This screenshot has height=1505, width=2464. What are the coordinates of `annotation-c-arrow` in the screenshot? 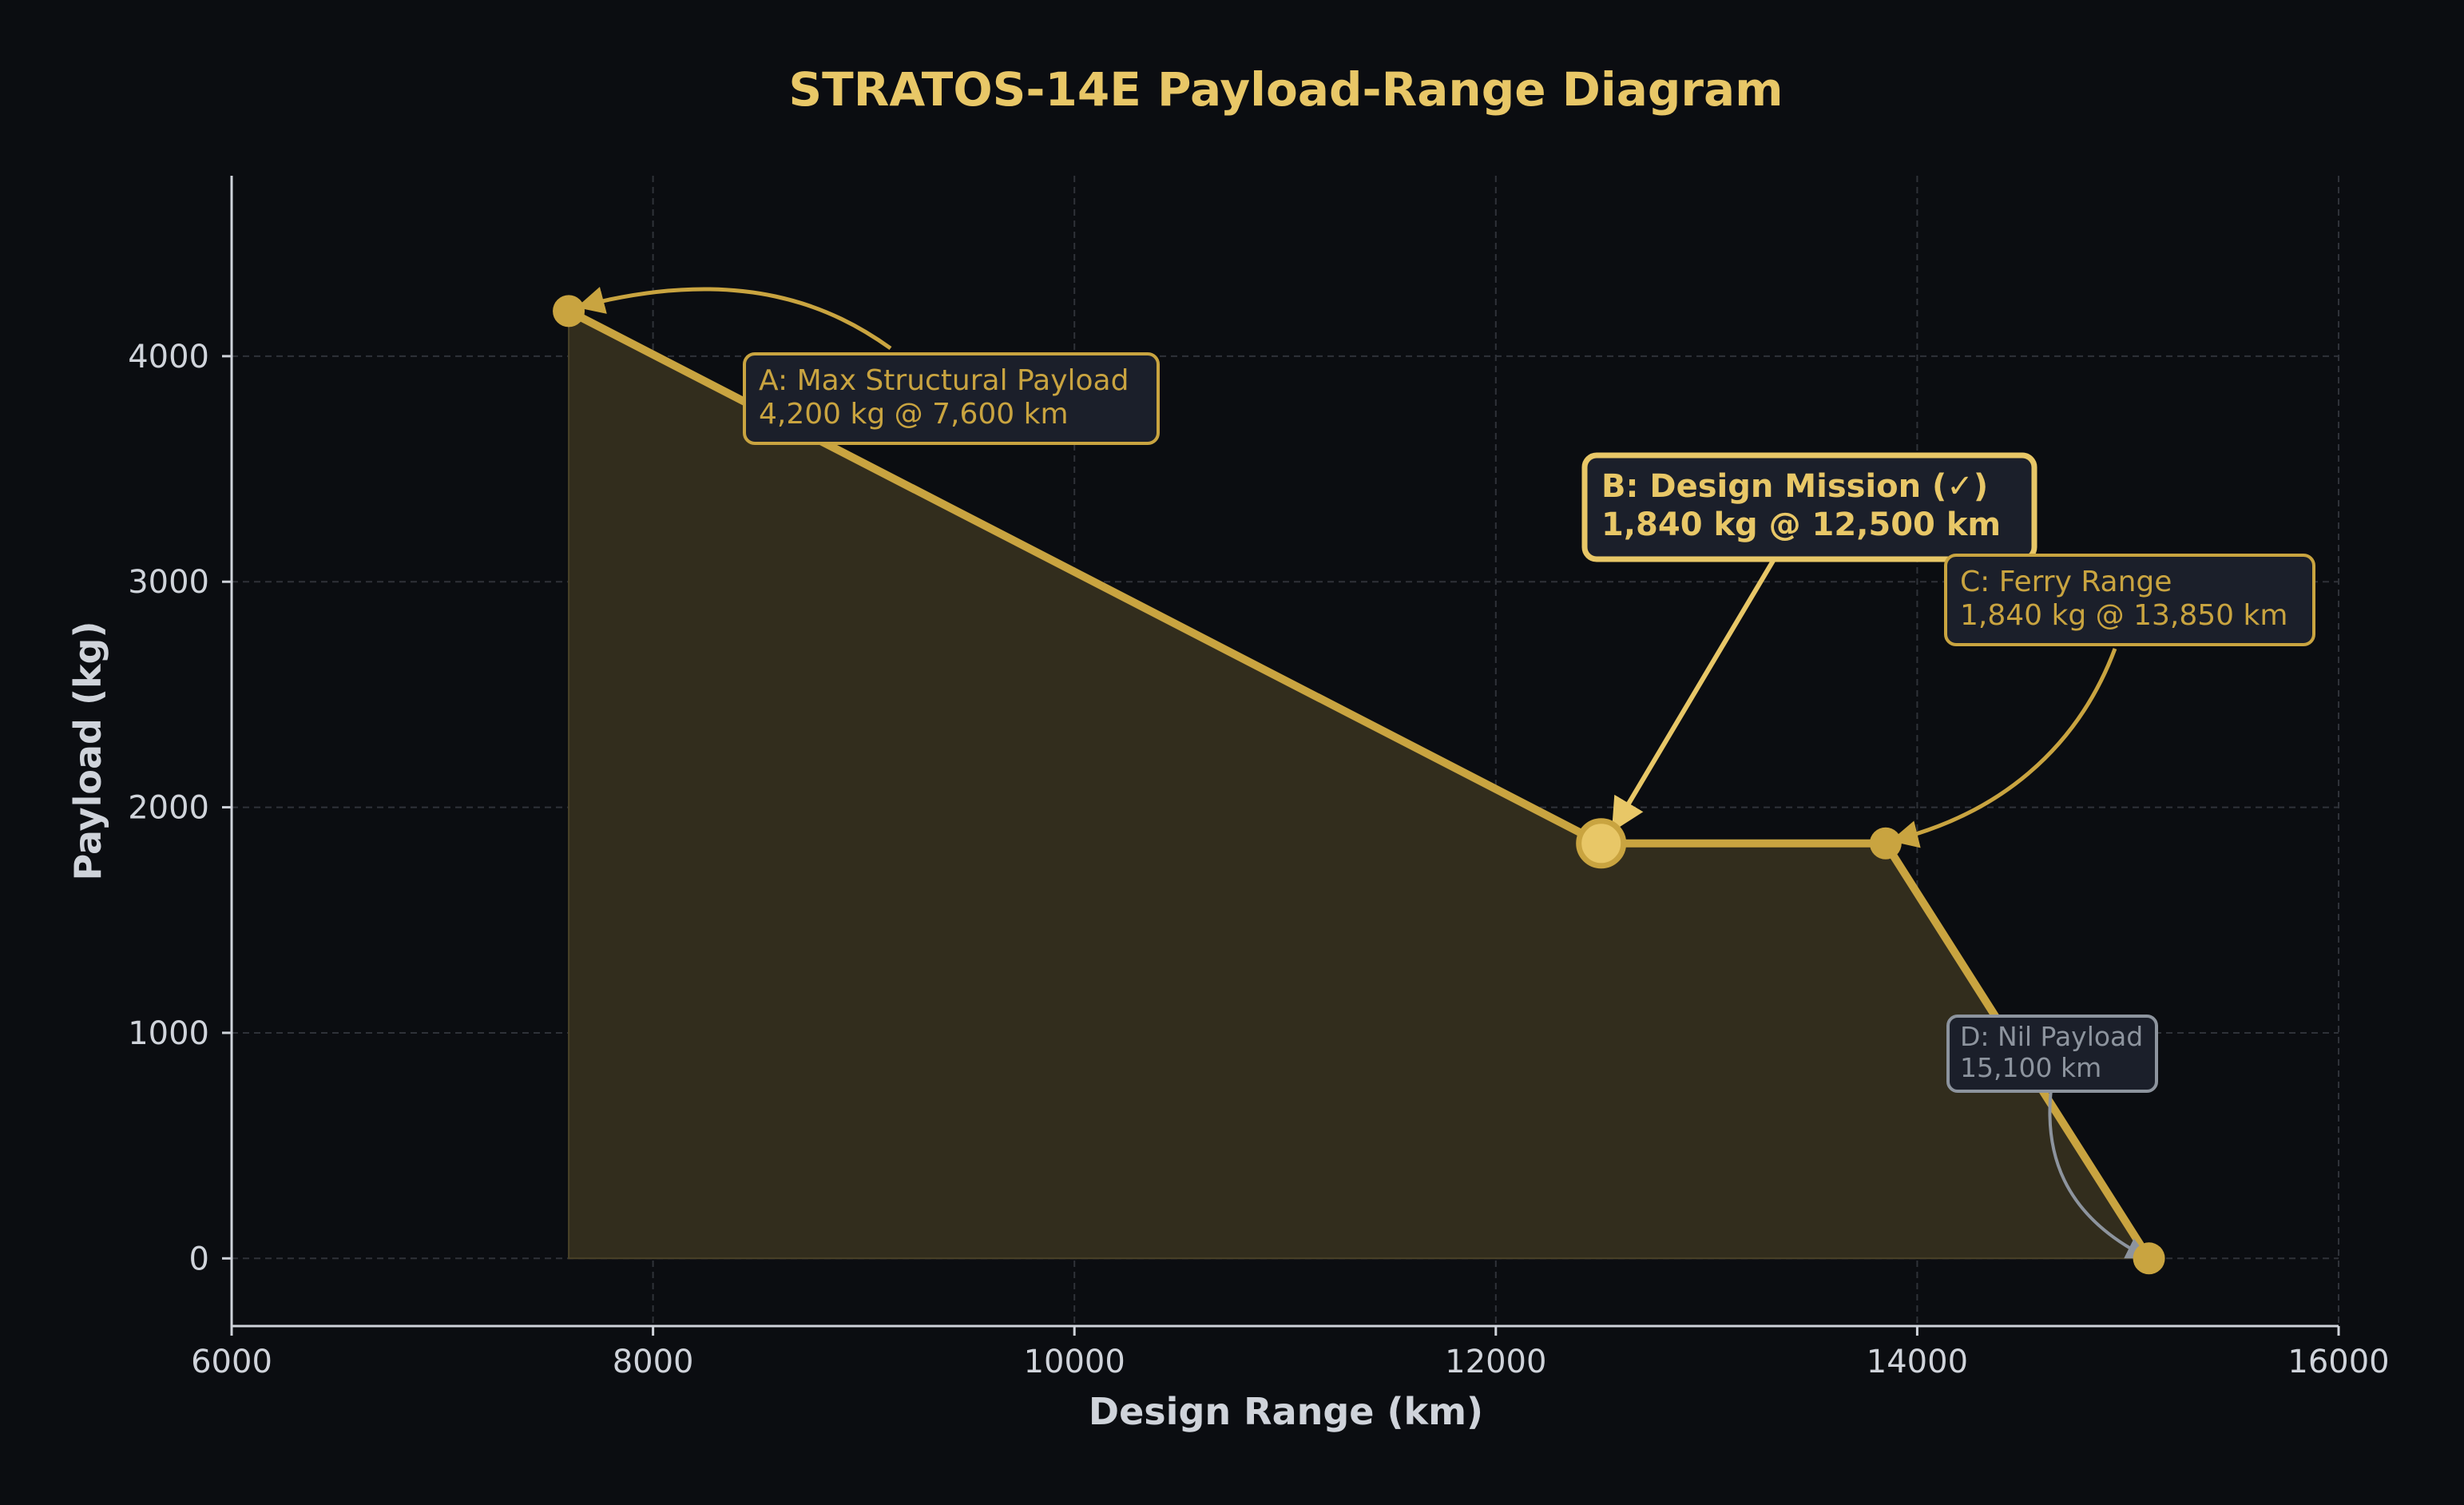 It's located at (2003, 748).